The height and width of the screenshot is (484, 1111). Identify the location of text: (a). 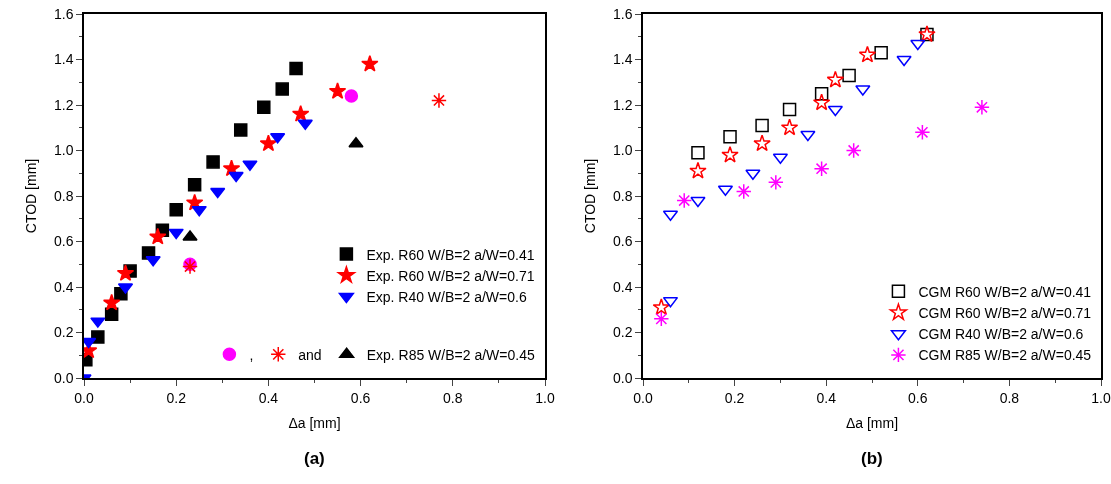
(314, 458).